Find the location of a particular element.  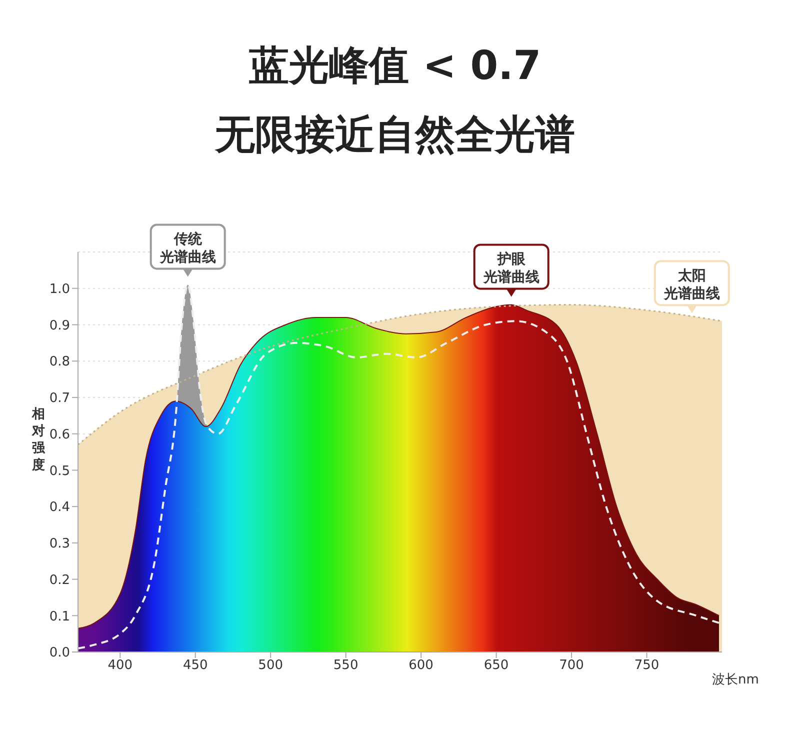

y-tick-label: 0.6 is located at coordinates (59, 434).